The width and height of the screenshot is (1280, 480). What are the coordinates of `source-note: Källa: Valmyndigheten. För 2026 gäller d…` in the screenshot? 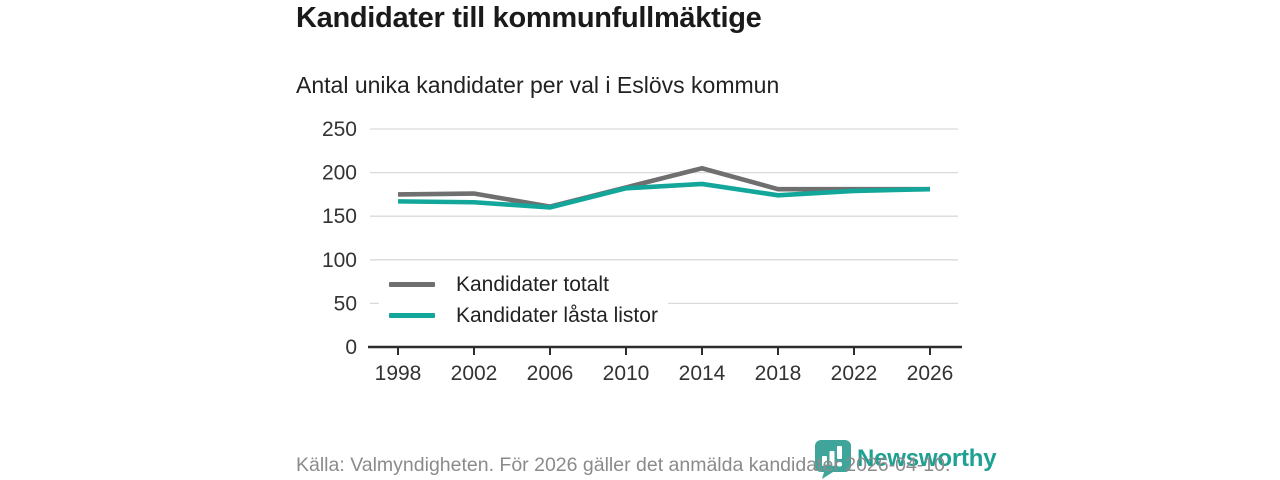 It's located at (623, 465).